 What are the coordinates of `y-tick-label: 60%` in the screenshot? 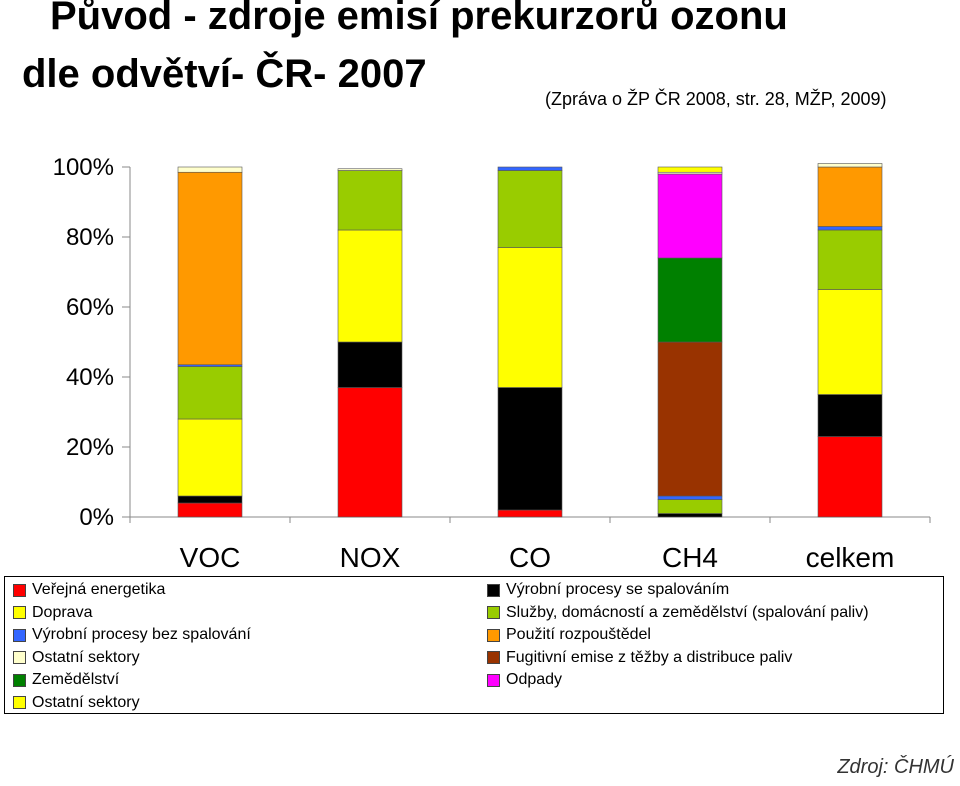 It's located at (90, 307).